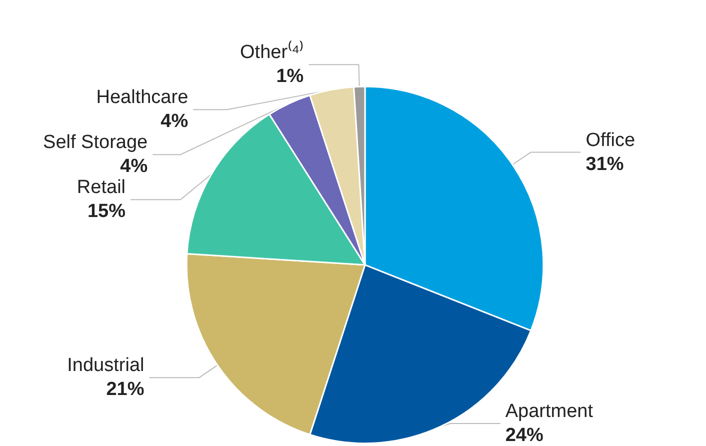 The height and width of the screenshot is (446, 706). I want to click on slice-label: Industrial, so click(105, 365).